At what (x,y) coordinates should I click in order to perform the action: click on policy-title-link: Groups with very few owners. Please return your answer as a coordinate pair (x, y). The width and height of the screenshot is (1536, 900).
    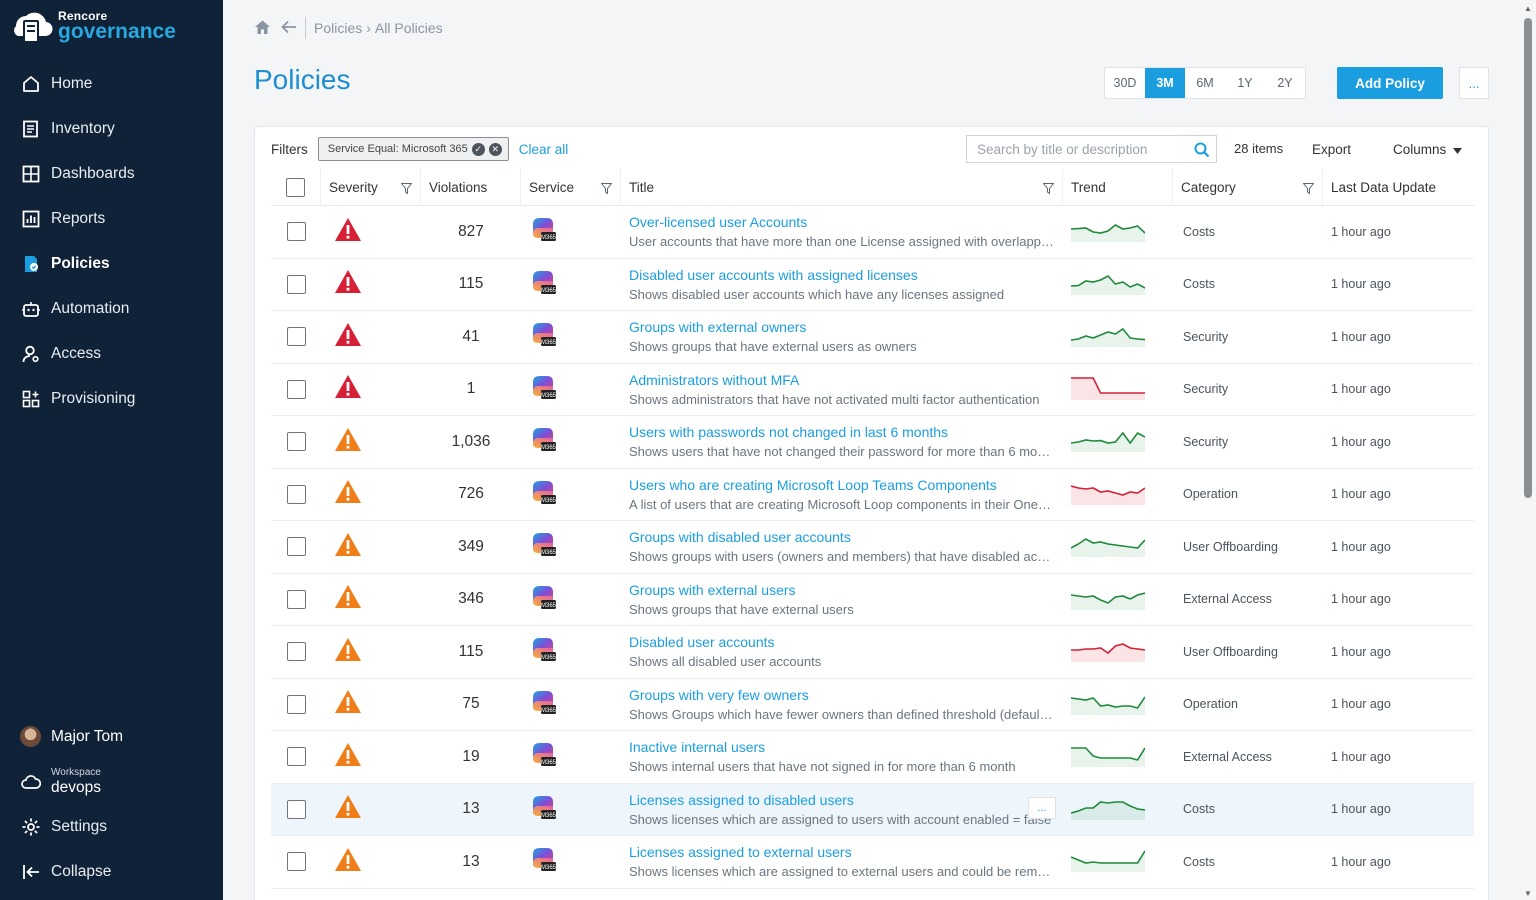
    Looking at the image, I should click on (719, 694).